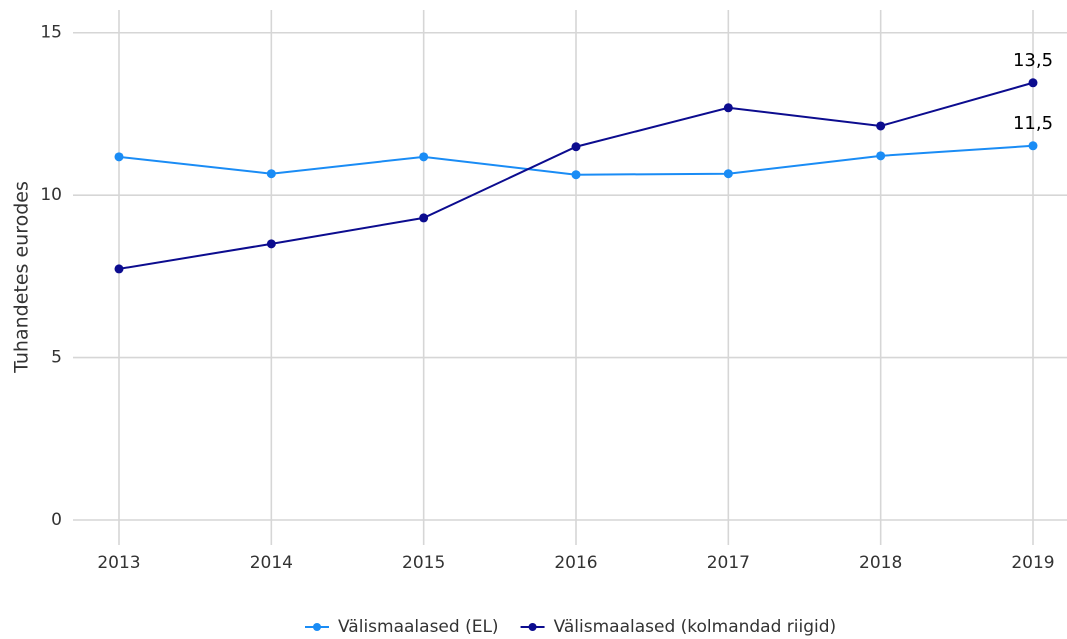 The height and width of the screenshot is (639, 1067). Describe the element at coordinates (51, 33) in the screenshot. I see `y-tick-label: 15` at that location.